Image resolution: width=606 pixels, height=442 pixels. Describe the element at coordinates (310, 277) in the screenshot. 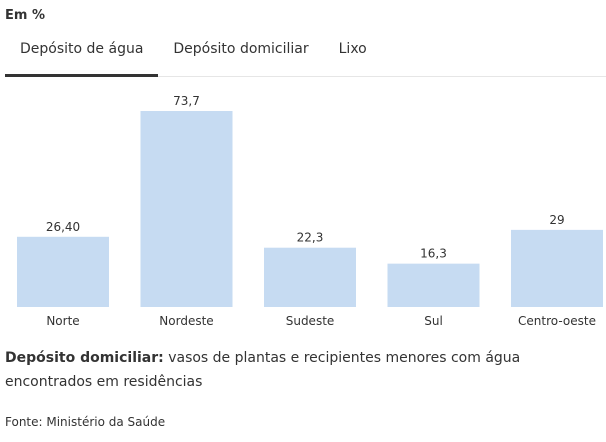

I see `bar-sudeste` at that location.